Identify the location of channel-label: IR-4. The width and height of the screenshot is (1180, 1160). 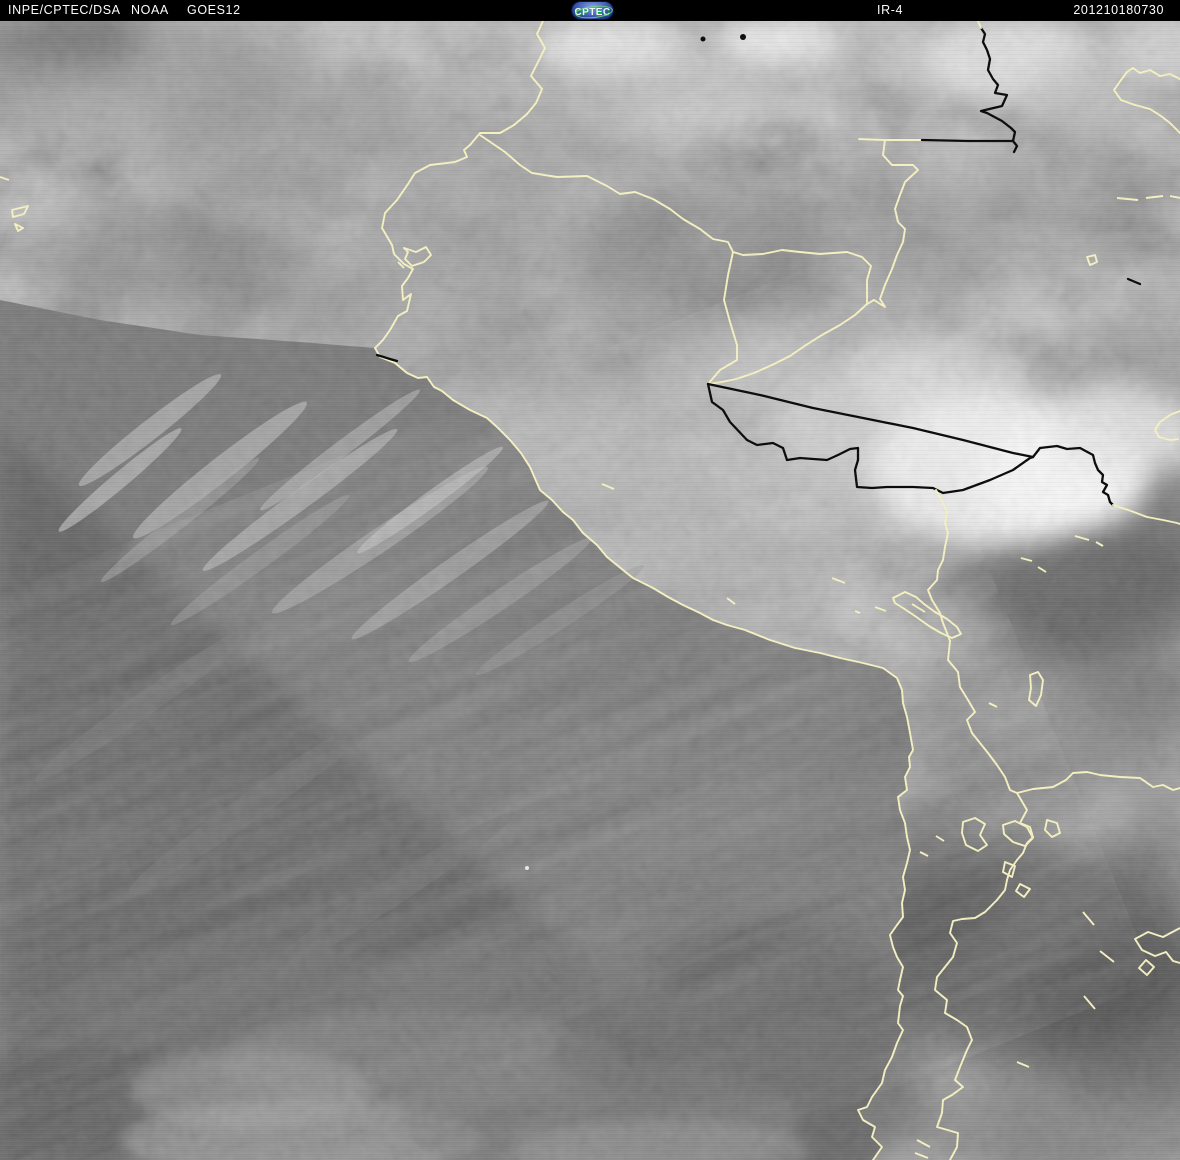
(890, 10).